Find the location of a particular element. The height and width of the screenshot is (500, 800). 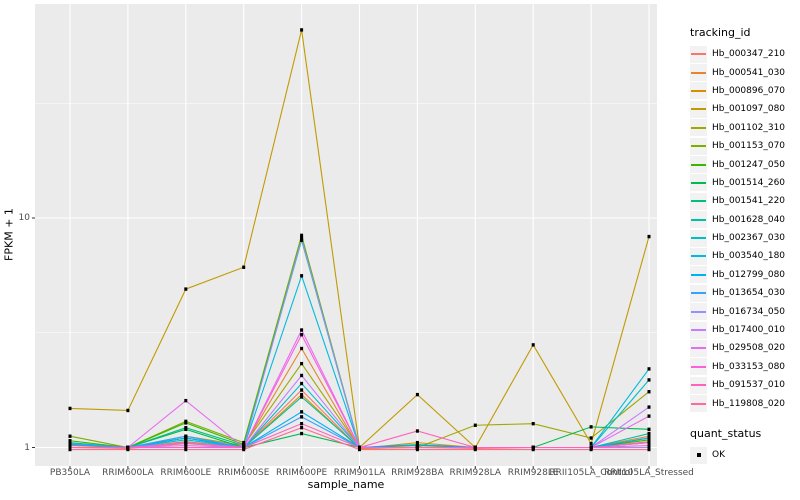

shape-legend: quant_status OK is located at coordinates (744, 445).